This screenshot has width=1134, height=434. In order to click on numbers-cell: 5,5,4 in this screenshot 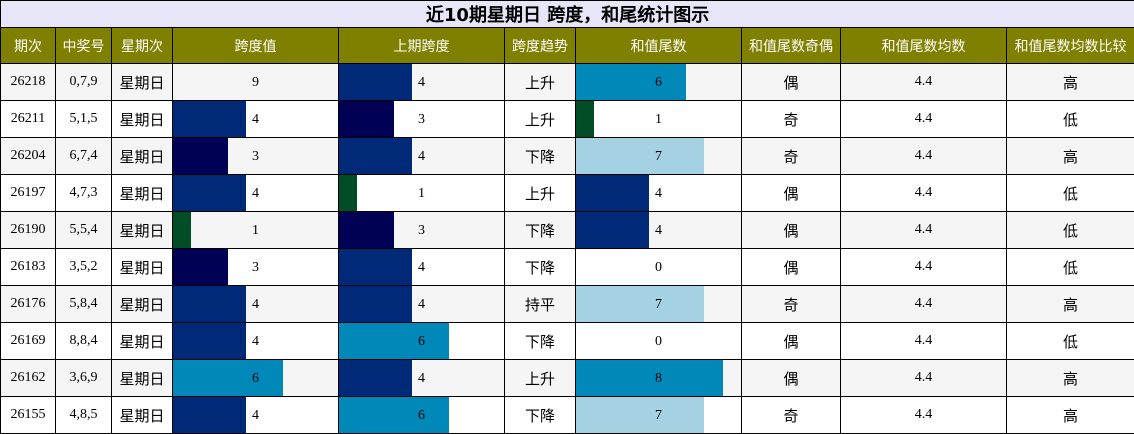, I will do `click(83, 230)`.